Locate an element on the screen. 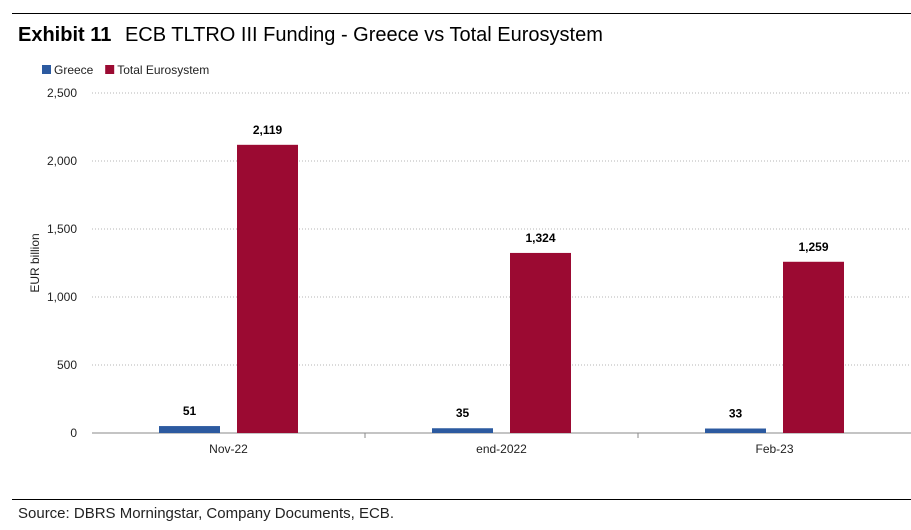  top-rule is located at coordinates (461, 13).